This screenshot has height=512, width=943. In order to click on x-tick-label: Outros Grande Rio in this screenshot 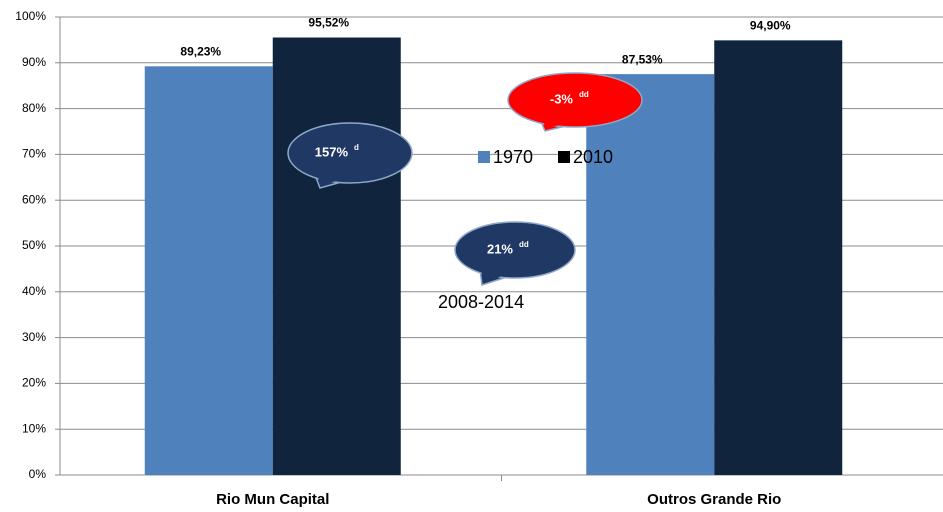, I will do `click(714, 499)`.